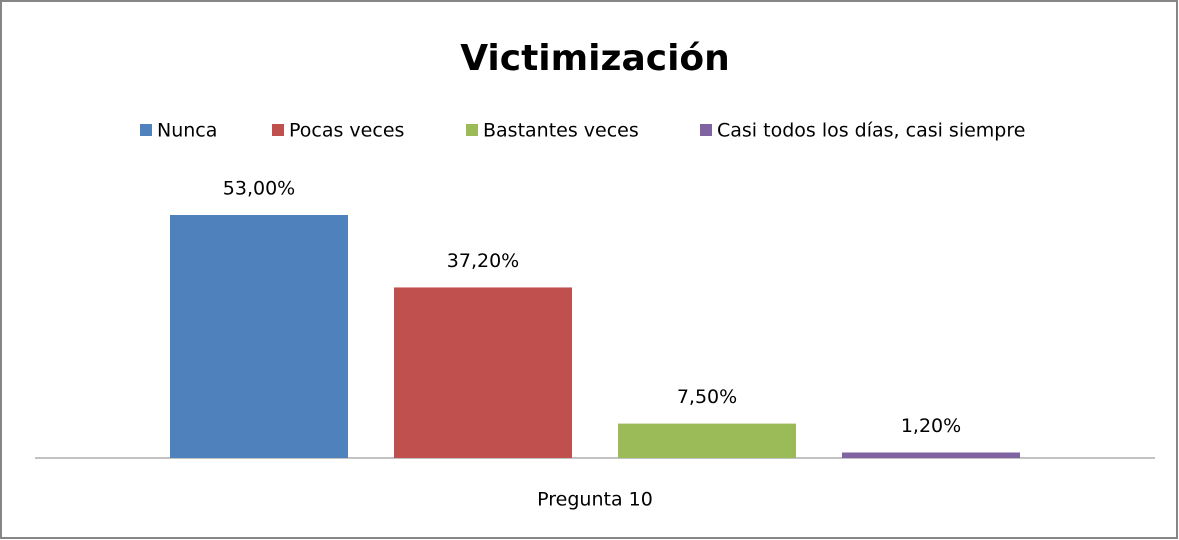 The height and width of the screenshot is (540, 1179). What do you see at coordinates (483, 261) in the screenshot?
I see `data-label: 37,20%` at bounding box center [483, 261].